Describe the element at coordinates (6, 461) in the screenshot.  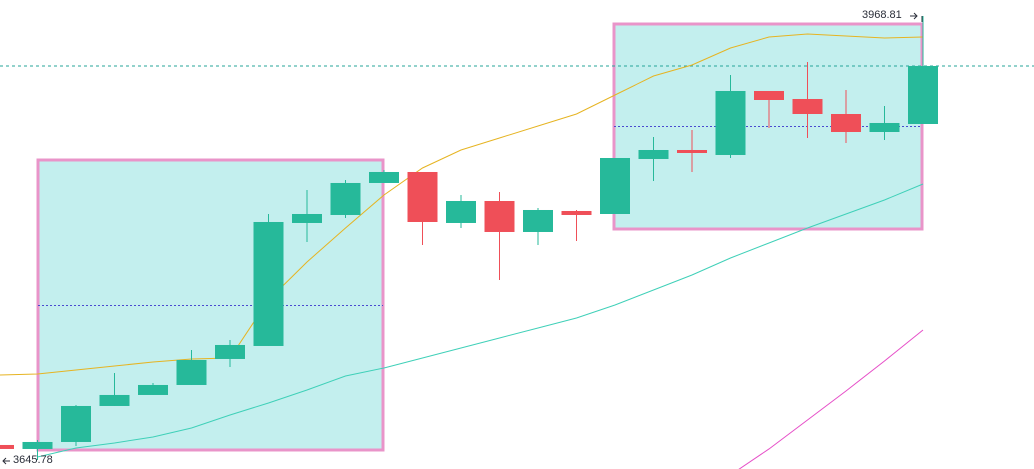
I see `low-arrow` at that location.